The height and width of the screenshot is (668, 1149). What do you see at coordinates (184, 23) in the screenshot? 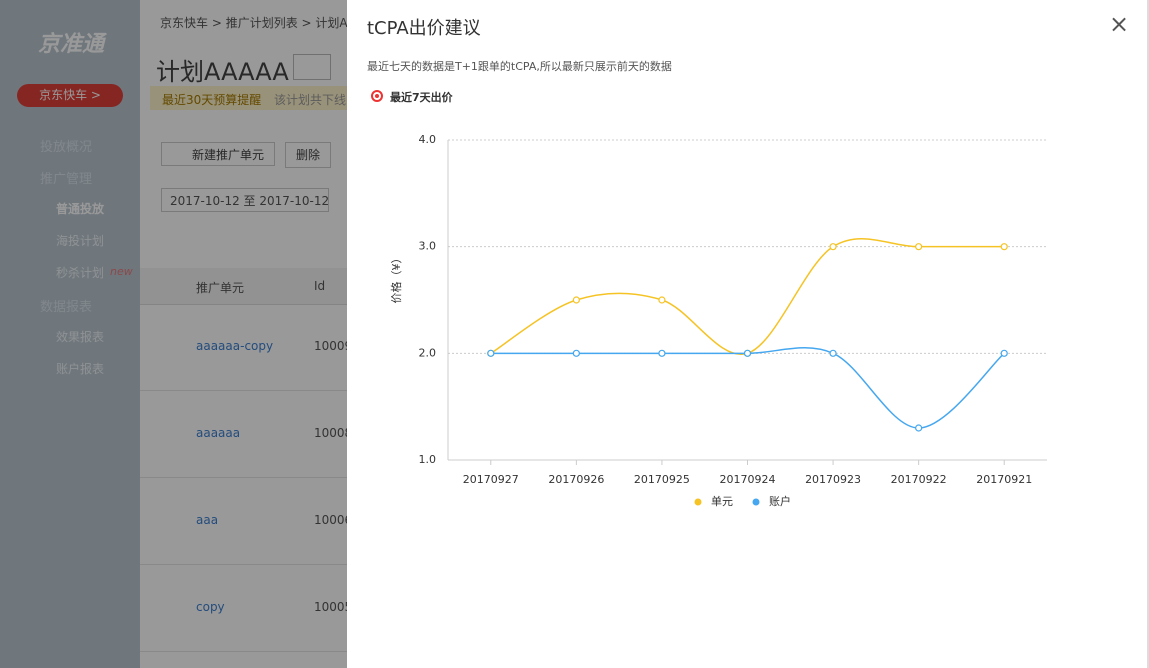
I see `crumb: 京东快车` at bounding box center [184, 23].